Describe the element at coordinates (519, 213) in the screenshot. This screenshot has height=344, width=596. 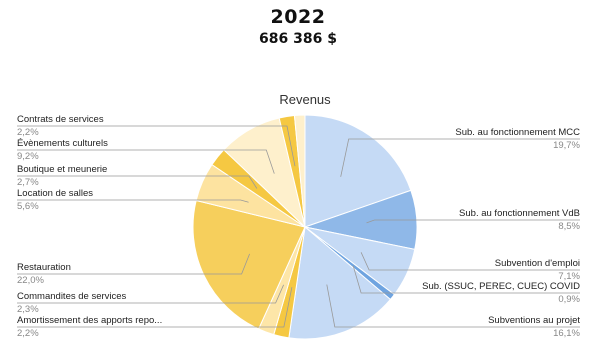
I see `slice-label: Sub. au fonctionnement VdB` at that location.